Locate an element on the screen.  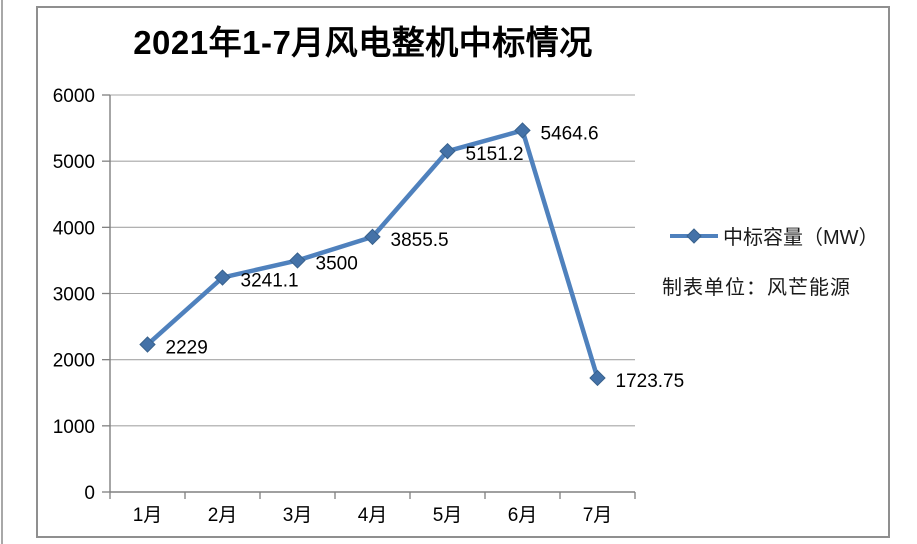
y-tick-label: 1000 is located at coordinates (74, 427).